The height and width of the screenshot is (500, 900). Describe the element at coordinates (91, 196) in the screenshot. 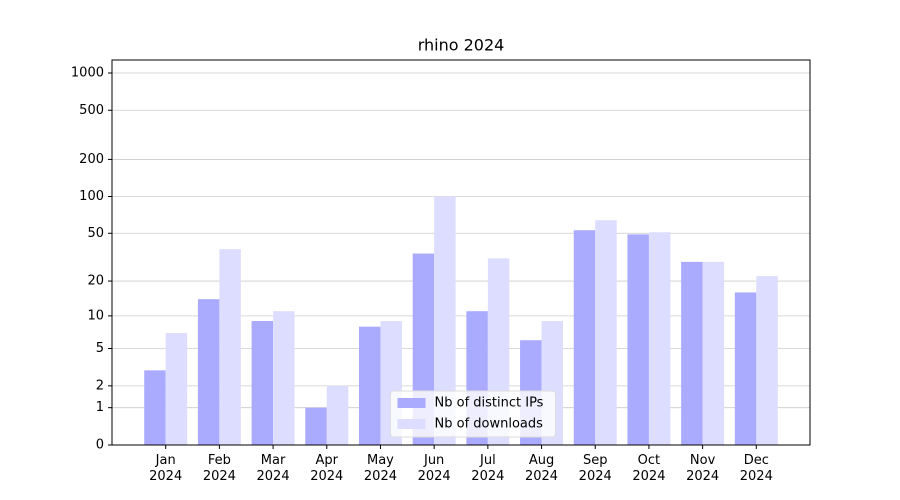

I see `y-tick-label: 100` at that location.